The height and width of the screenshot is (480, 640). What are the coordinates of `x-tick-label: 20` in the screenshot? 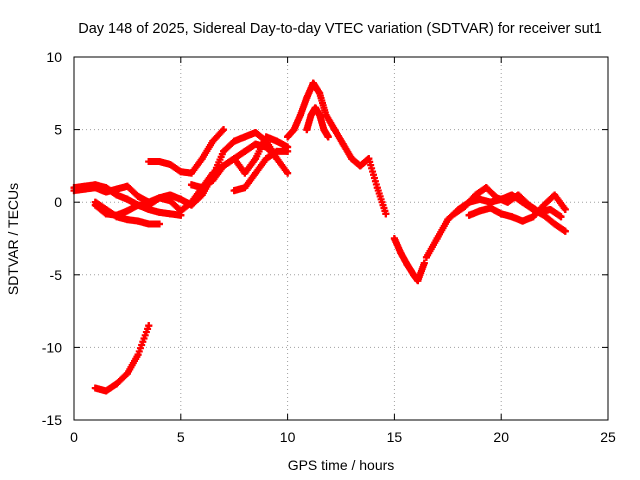 It's located at (501, 437).